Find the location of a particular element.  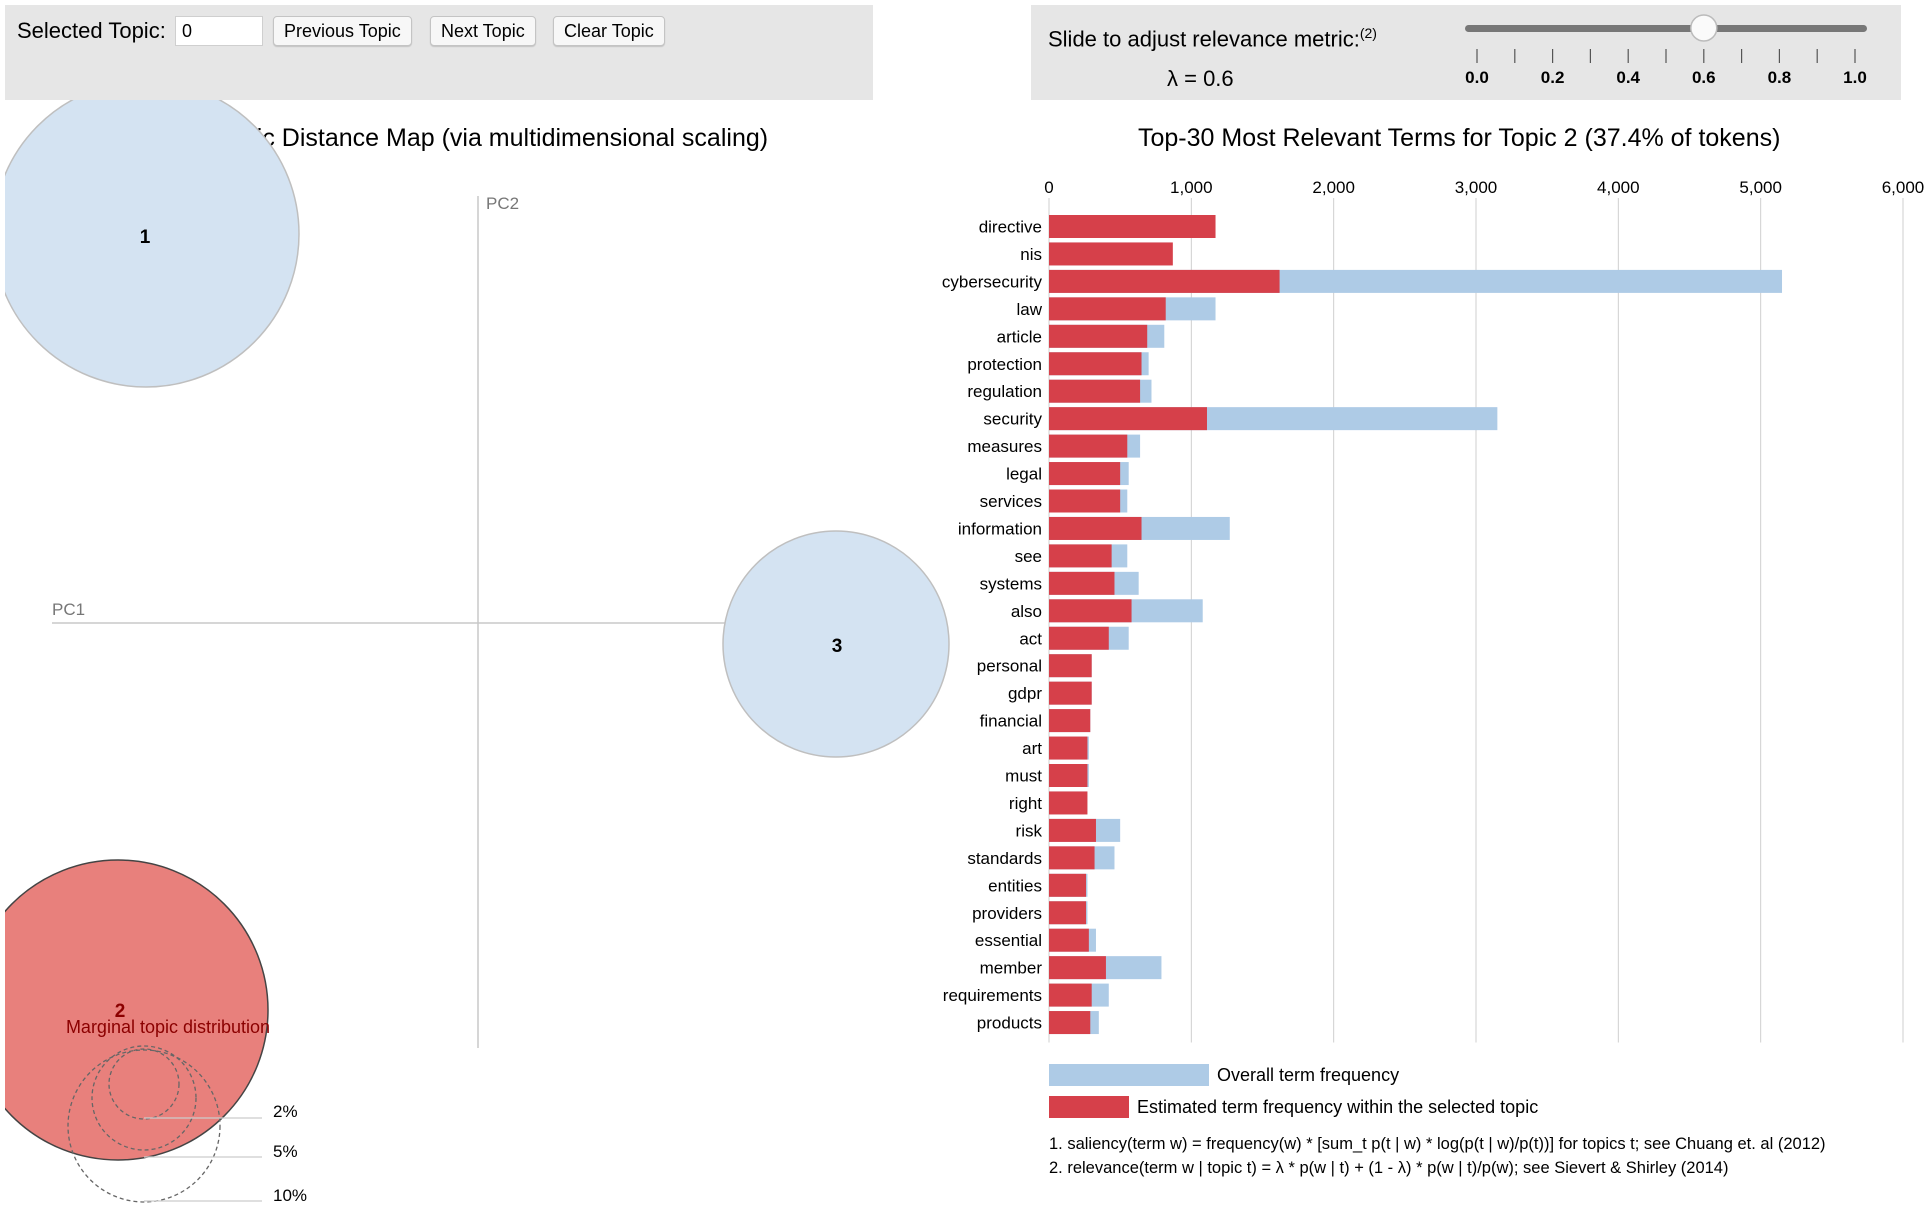

bar-topic-entities is located at coordinates (1068, 885).